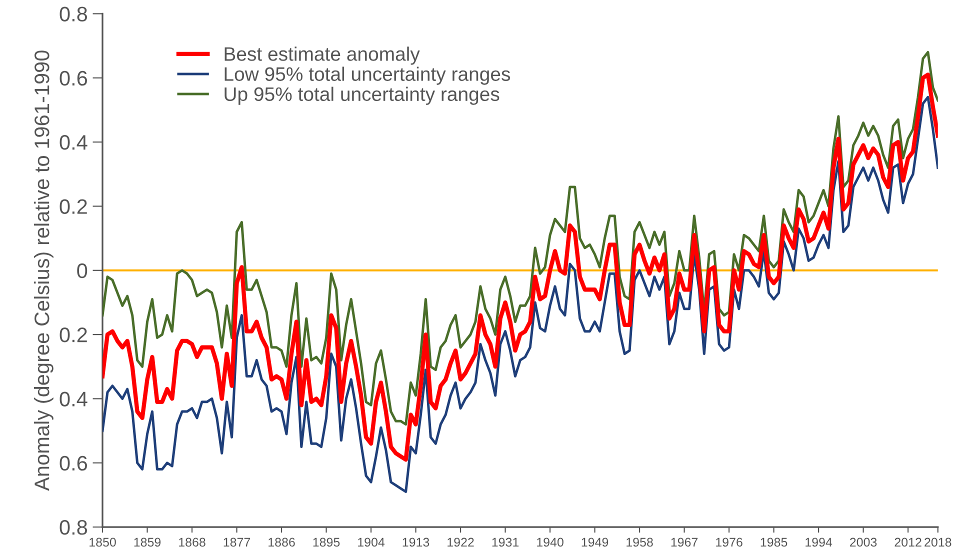  What do you see at coordinates (147, 542) in the screenshot?
I see `x-tick-label: 1859` at bounding box center [147, 542].